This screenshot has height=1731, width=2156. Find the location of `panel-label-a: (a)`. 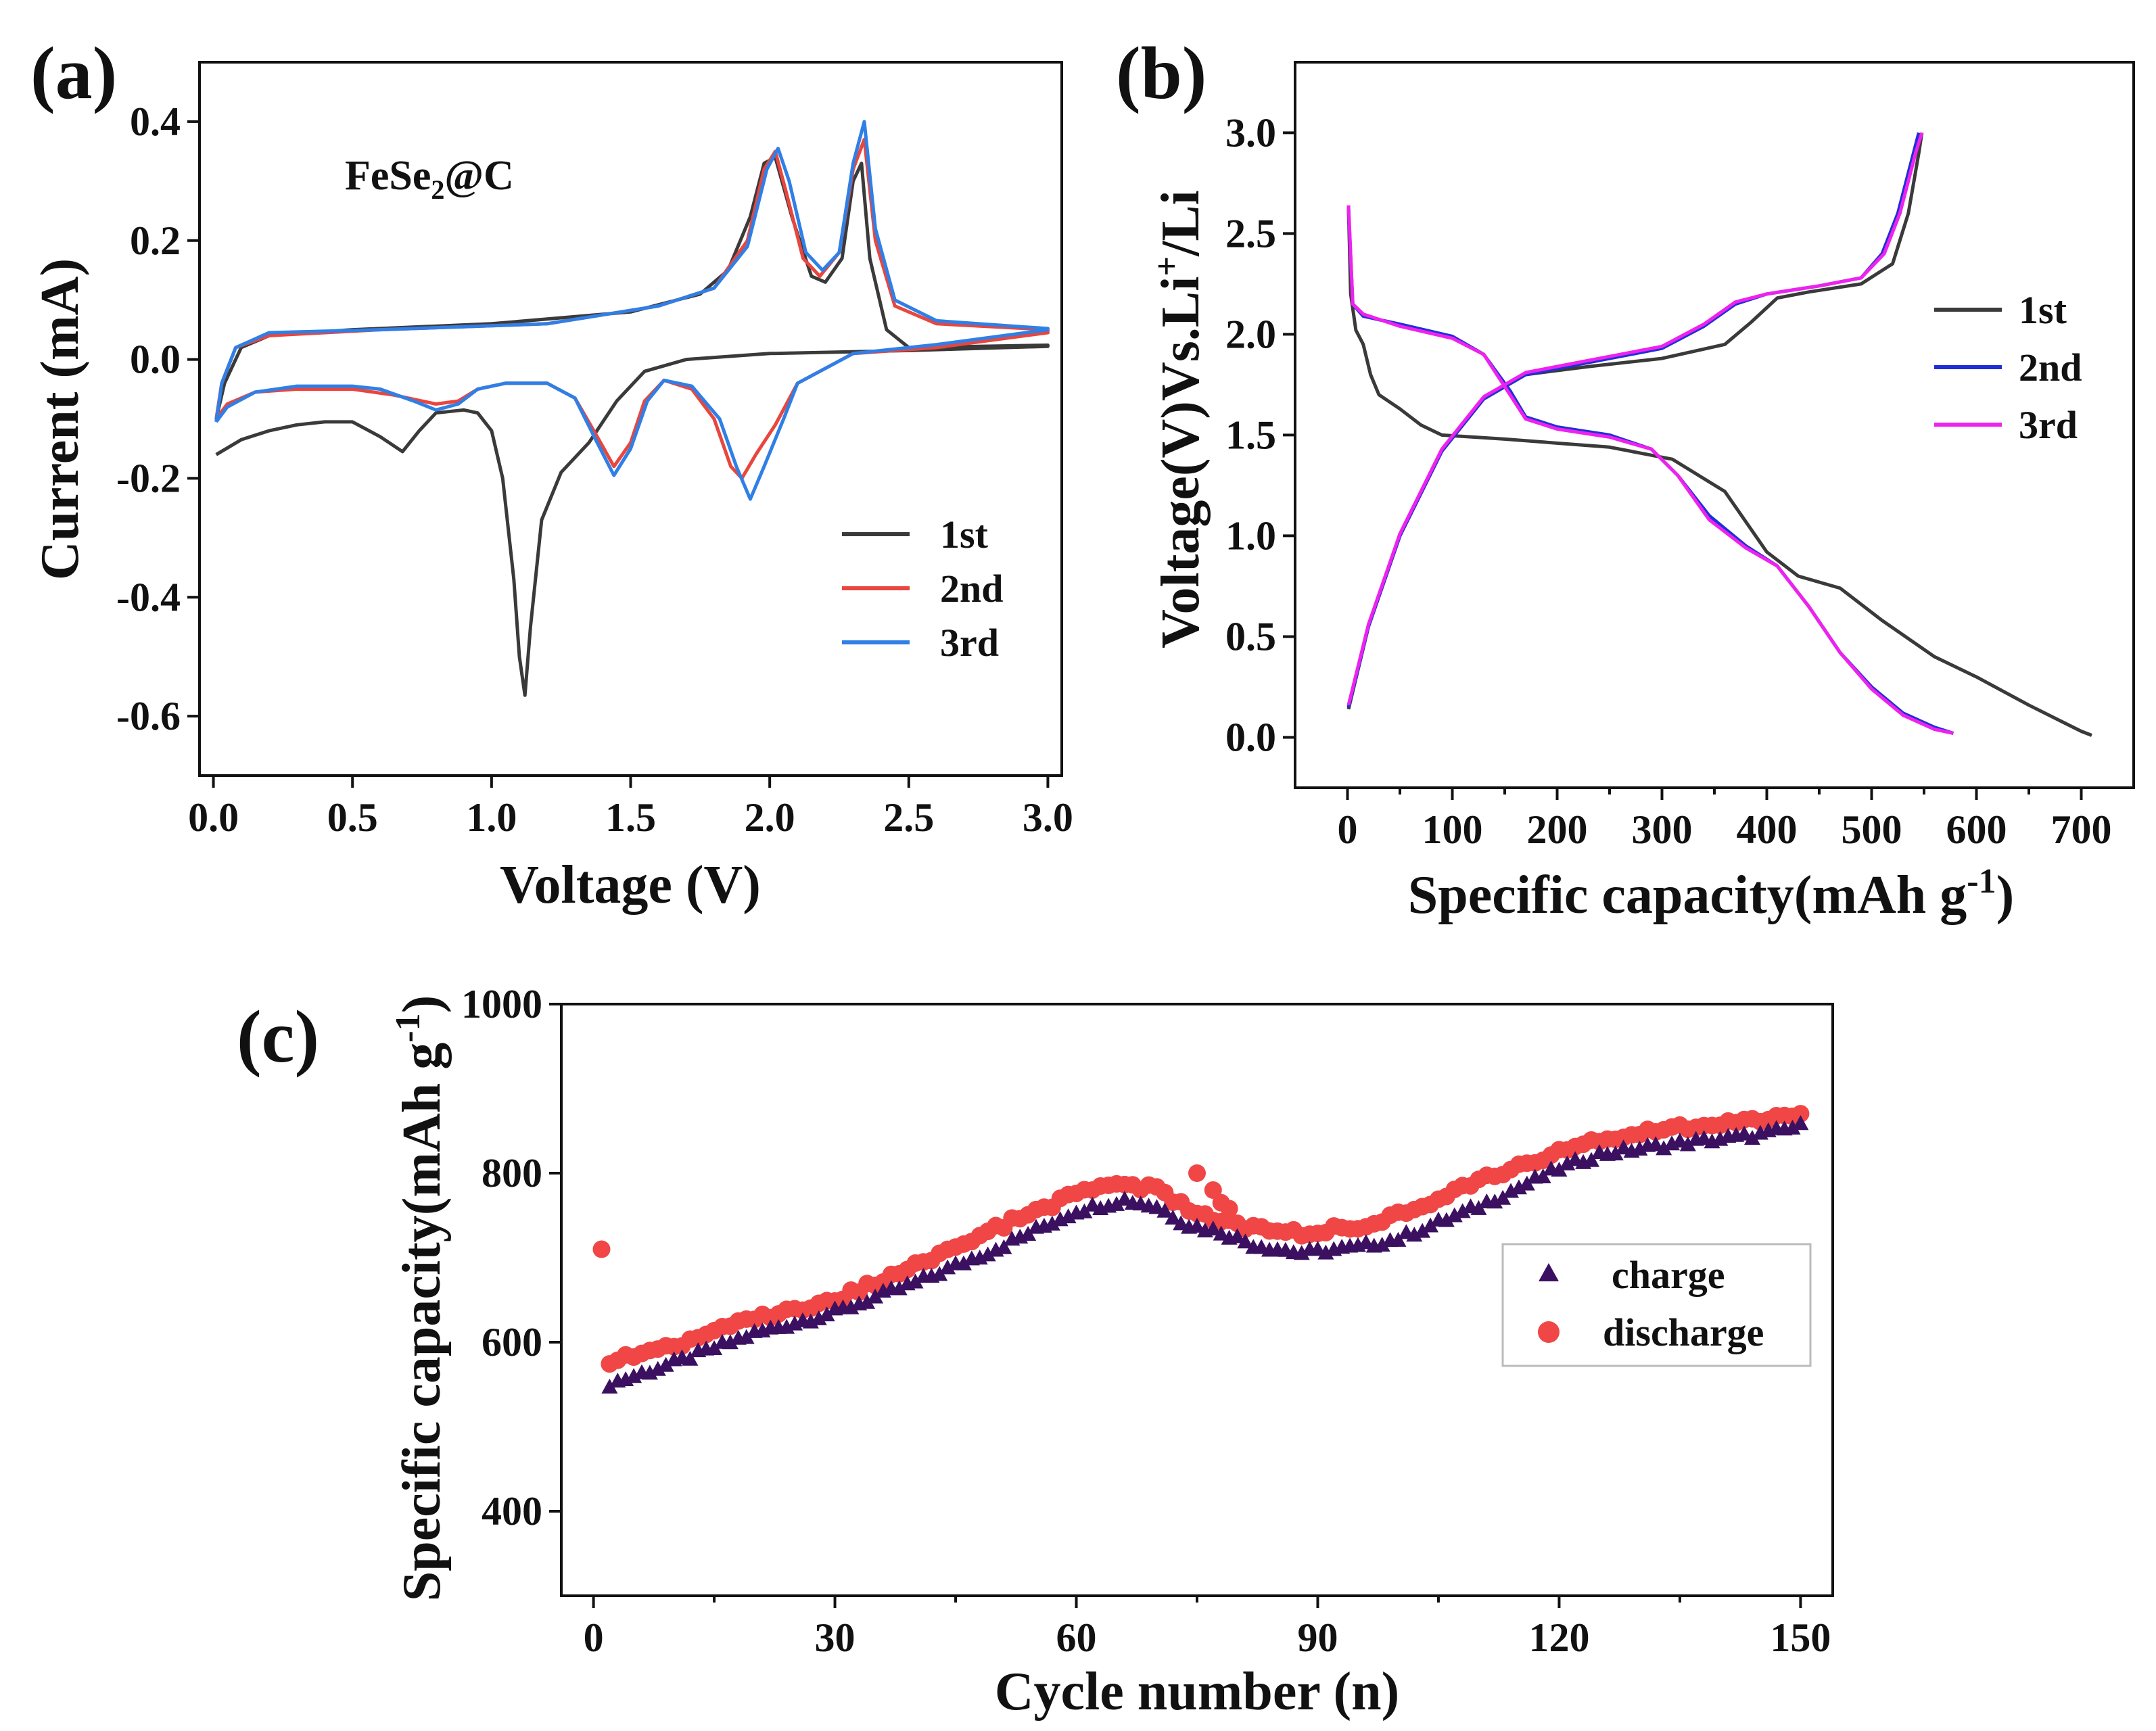

panel-label-a: (a) is located at coordinates (73, 73).